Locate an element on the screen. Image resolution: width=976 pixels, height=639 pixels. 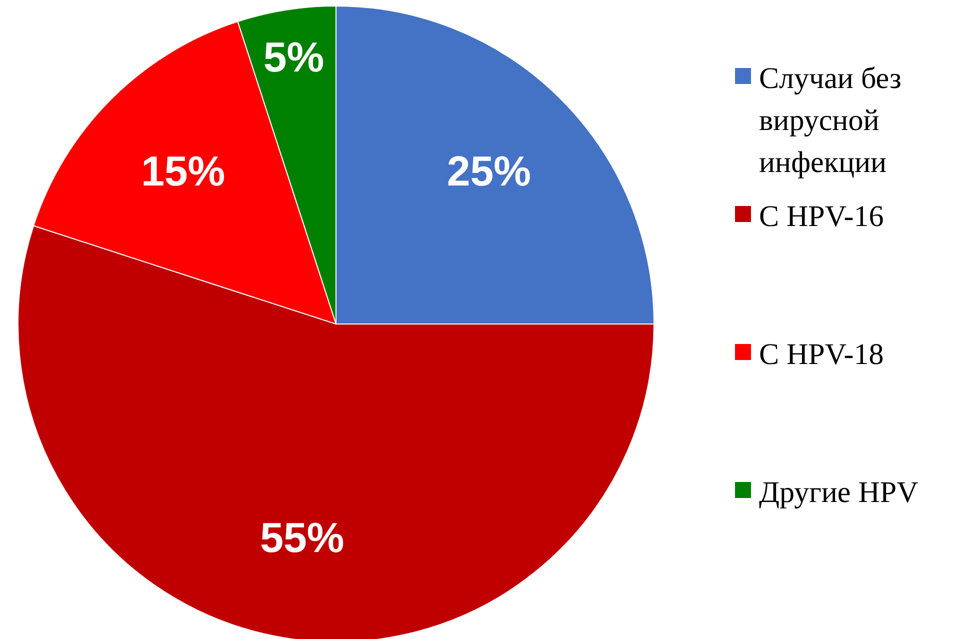
data-label: 25% is located at coordinates (488, 171).